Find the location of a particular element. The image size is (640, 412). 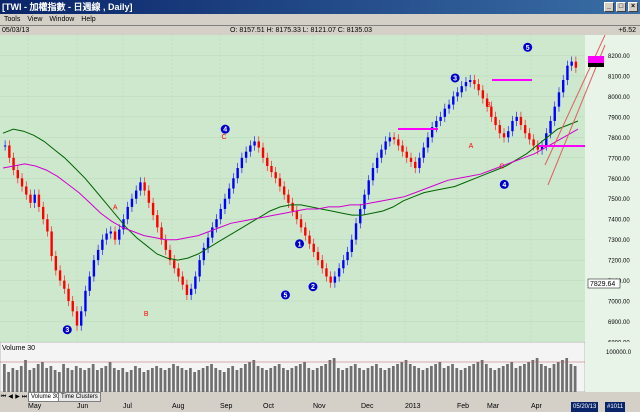

y-tick-label: 8100.00 is located at coordinates (619, 77).